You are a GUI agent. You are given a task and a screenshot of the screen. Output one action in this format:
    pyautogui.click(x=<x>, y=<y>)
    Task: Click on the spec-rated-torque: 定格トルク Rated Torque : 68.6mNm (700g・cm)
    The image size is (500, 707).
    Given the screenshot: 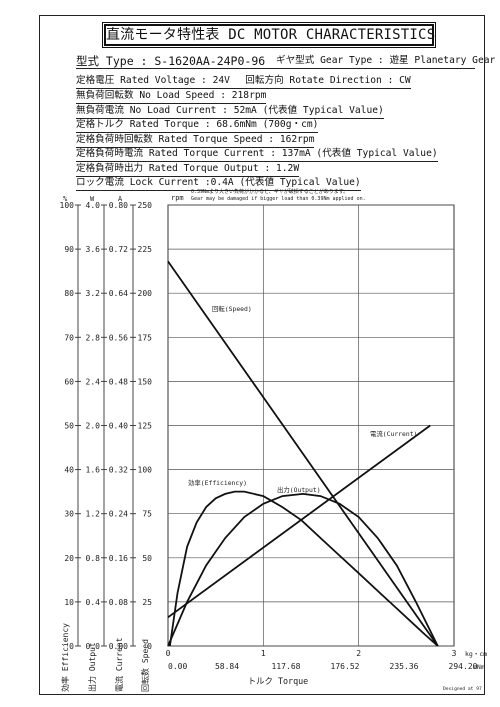 What is the action you would take?
    pyautogui.click(x=197, y=126)
    